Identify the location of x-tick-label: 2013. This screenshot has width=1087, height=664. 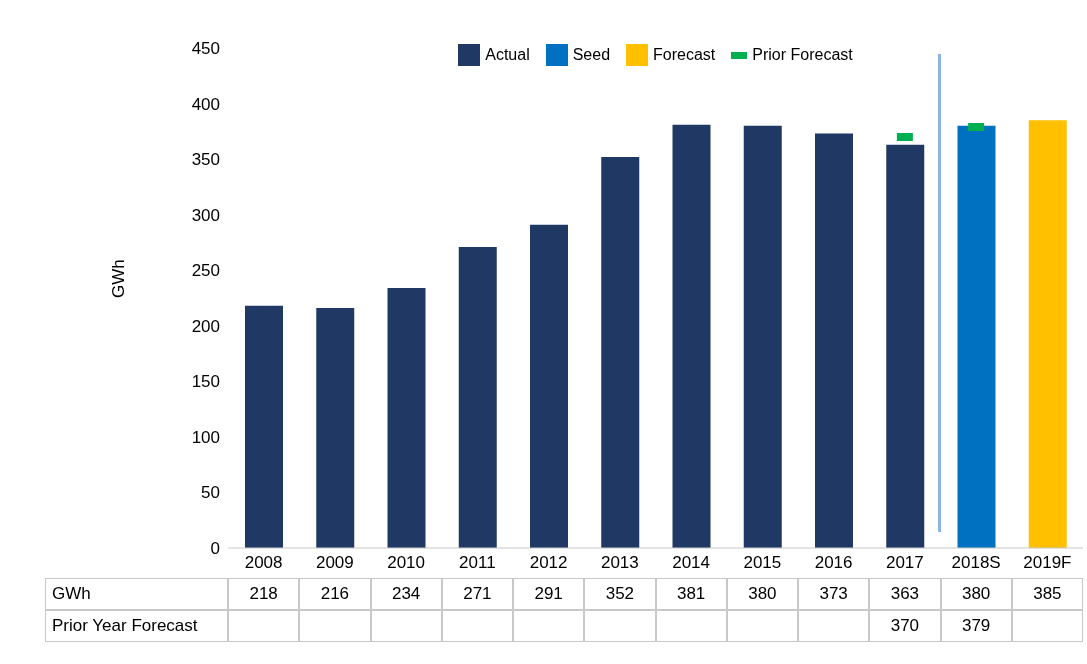
(619, 563).